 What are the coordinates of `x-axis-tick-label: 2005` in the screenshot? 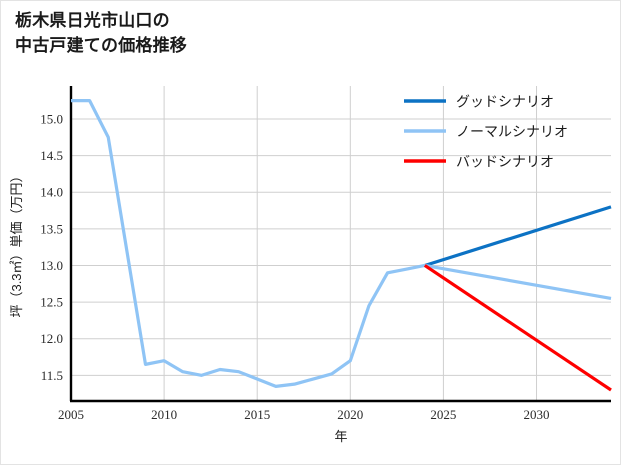 It's located at (71, 414).